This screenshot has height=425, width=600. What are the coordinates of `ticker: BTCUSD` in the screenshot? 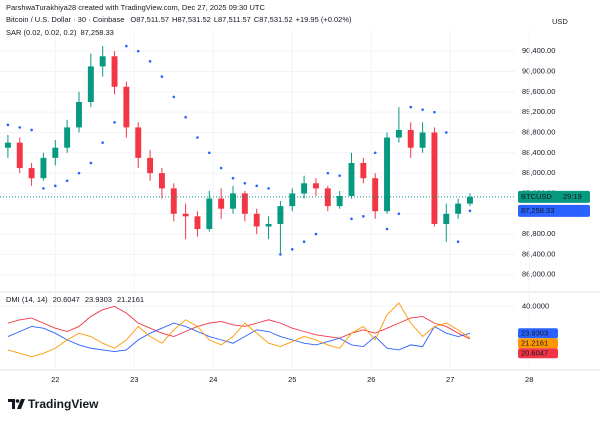 It's located at (536, 196).